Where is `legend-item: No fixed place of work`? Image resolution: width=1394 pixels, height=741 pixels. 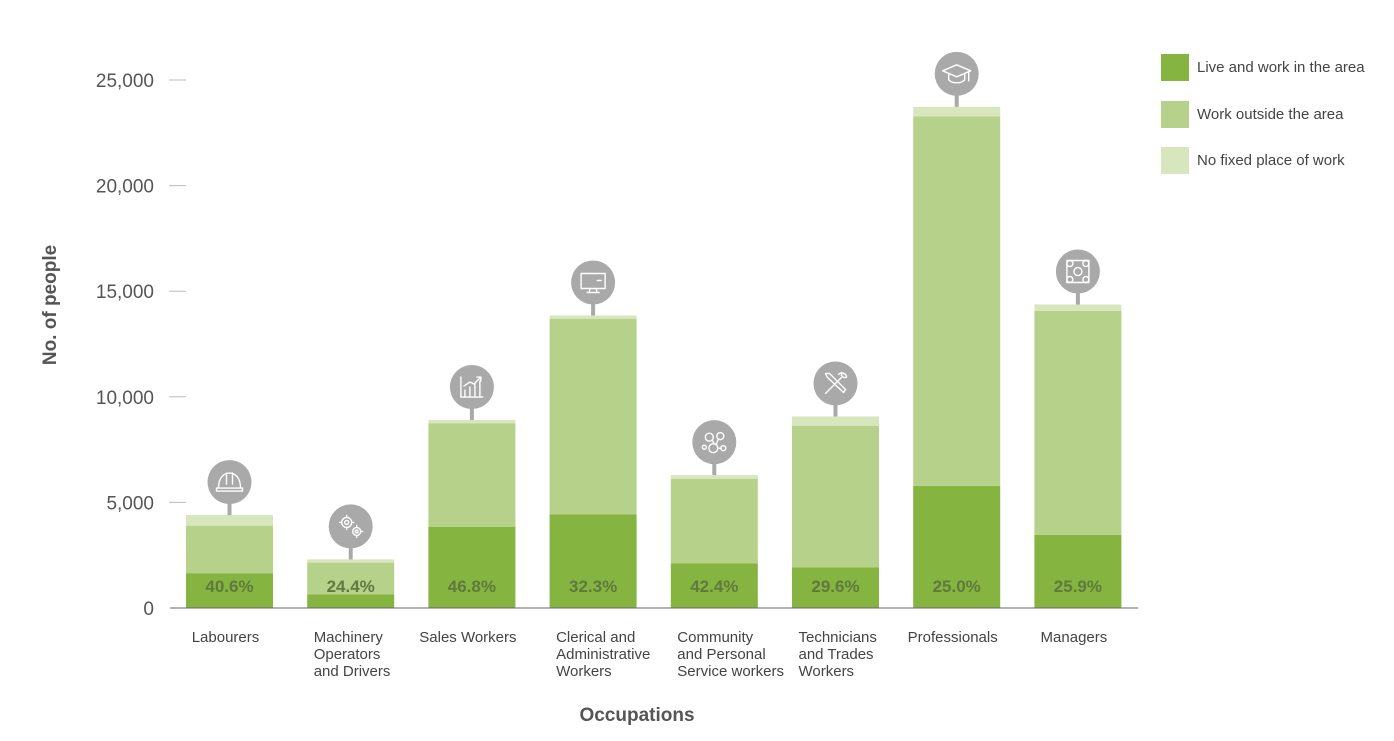
legend-item: No fixed place of work is located at coordinates (1253, 160).